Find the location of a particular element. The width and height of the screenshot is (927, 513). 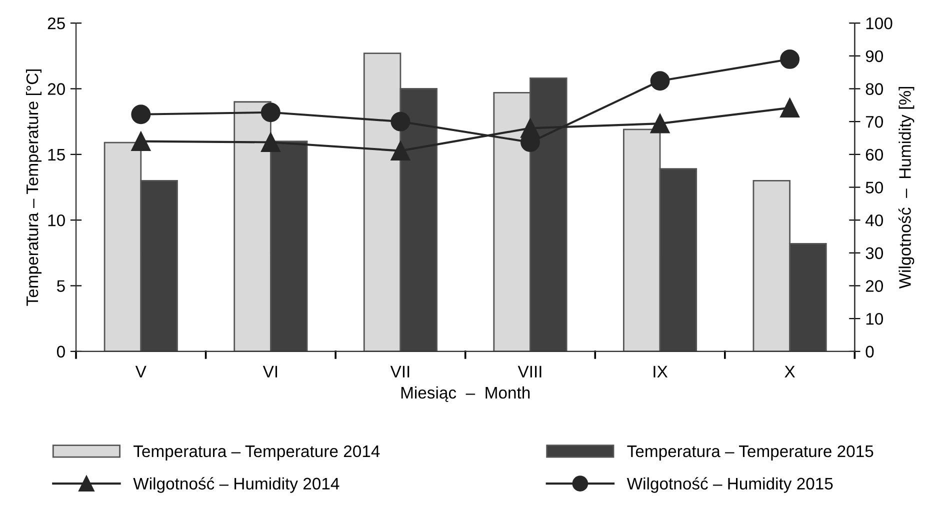

x-axis-title: Miesiąc – Month is located at coordinates (465, 394).